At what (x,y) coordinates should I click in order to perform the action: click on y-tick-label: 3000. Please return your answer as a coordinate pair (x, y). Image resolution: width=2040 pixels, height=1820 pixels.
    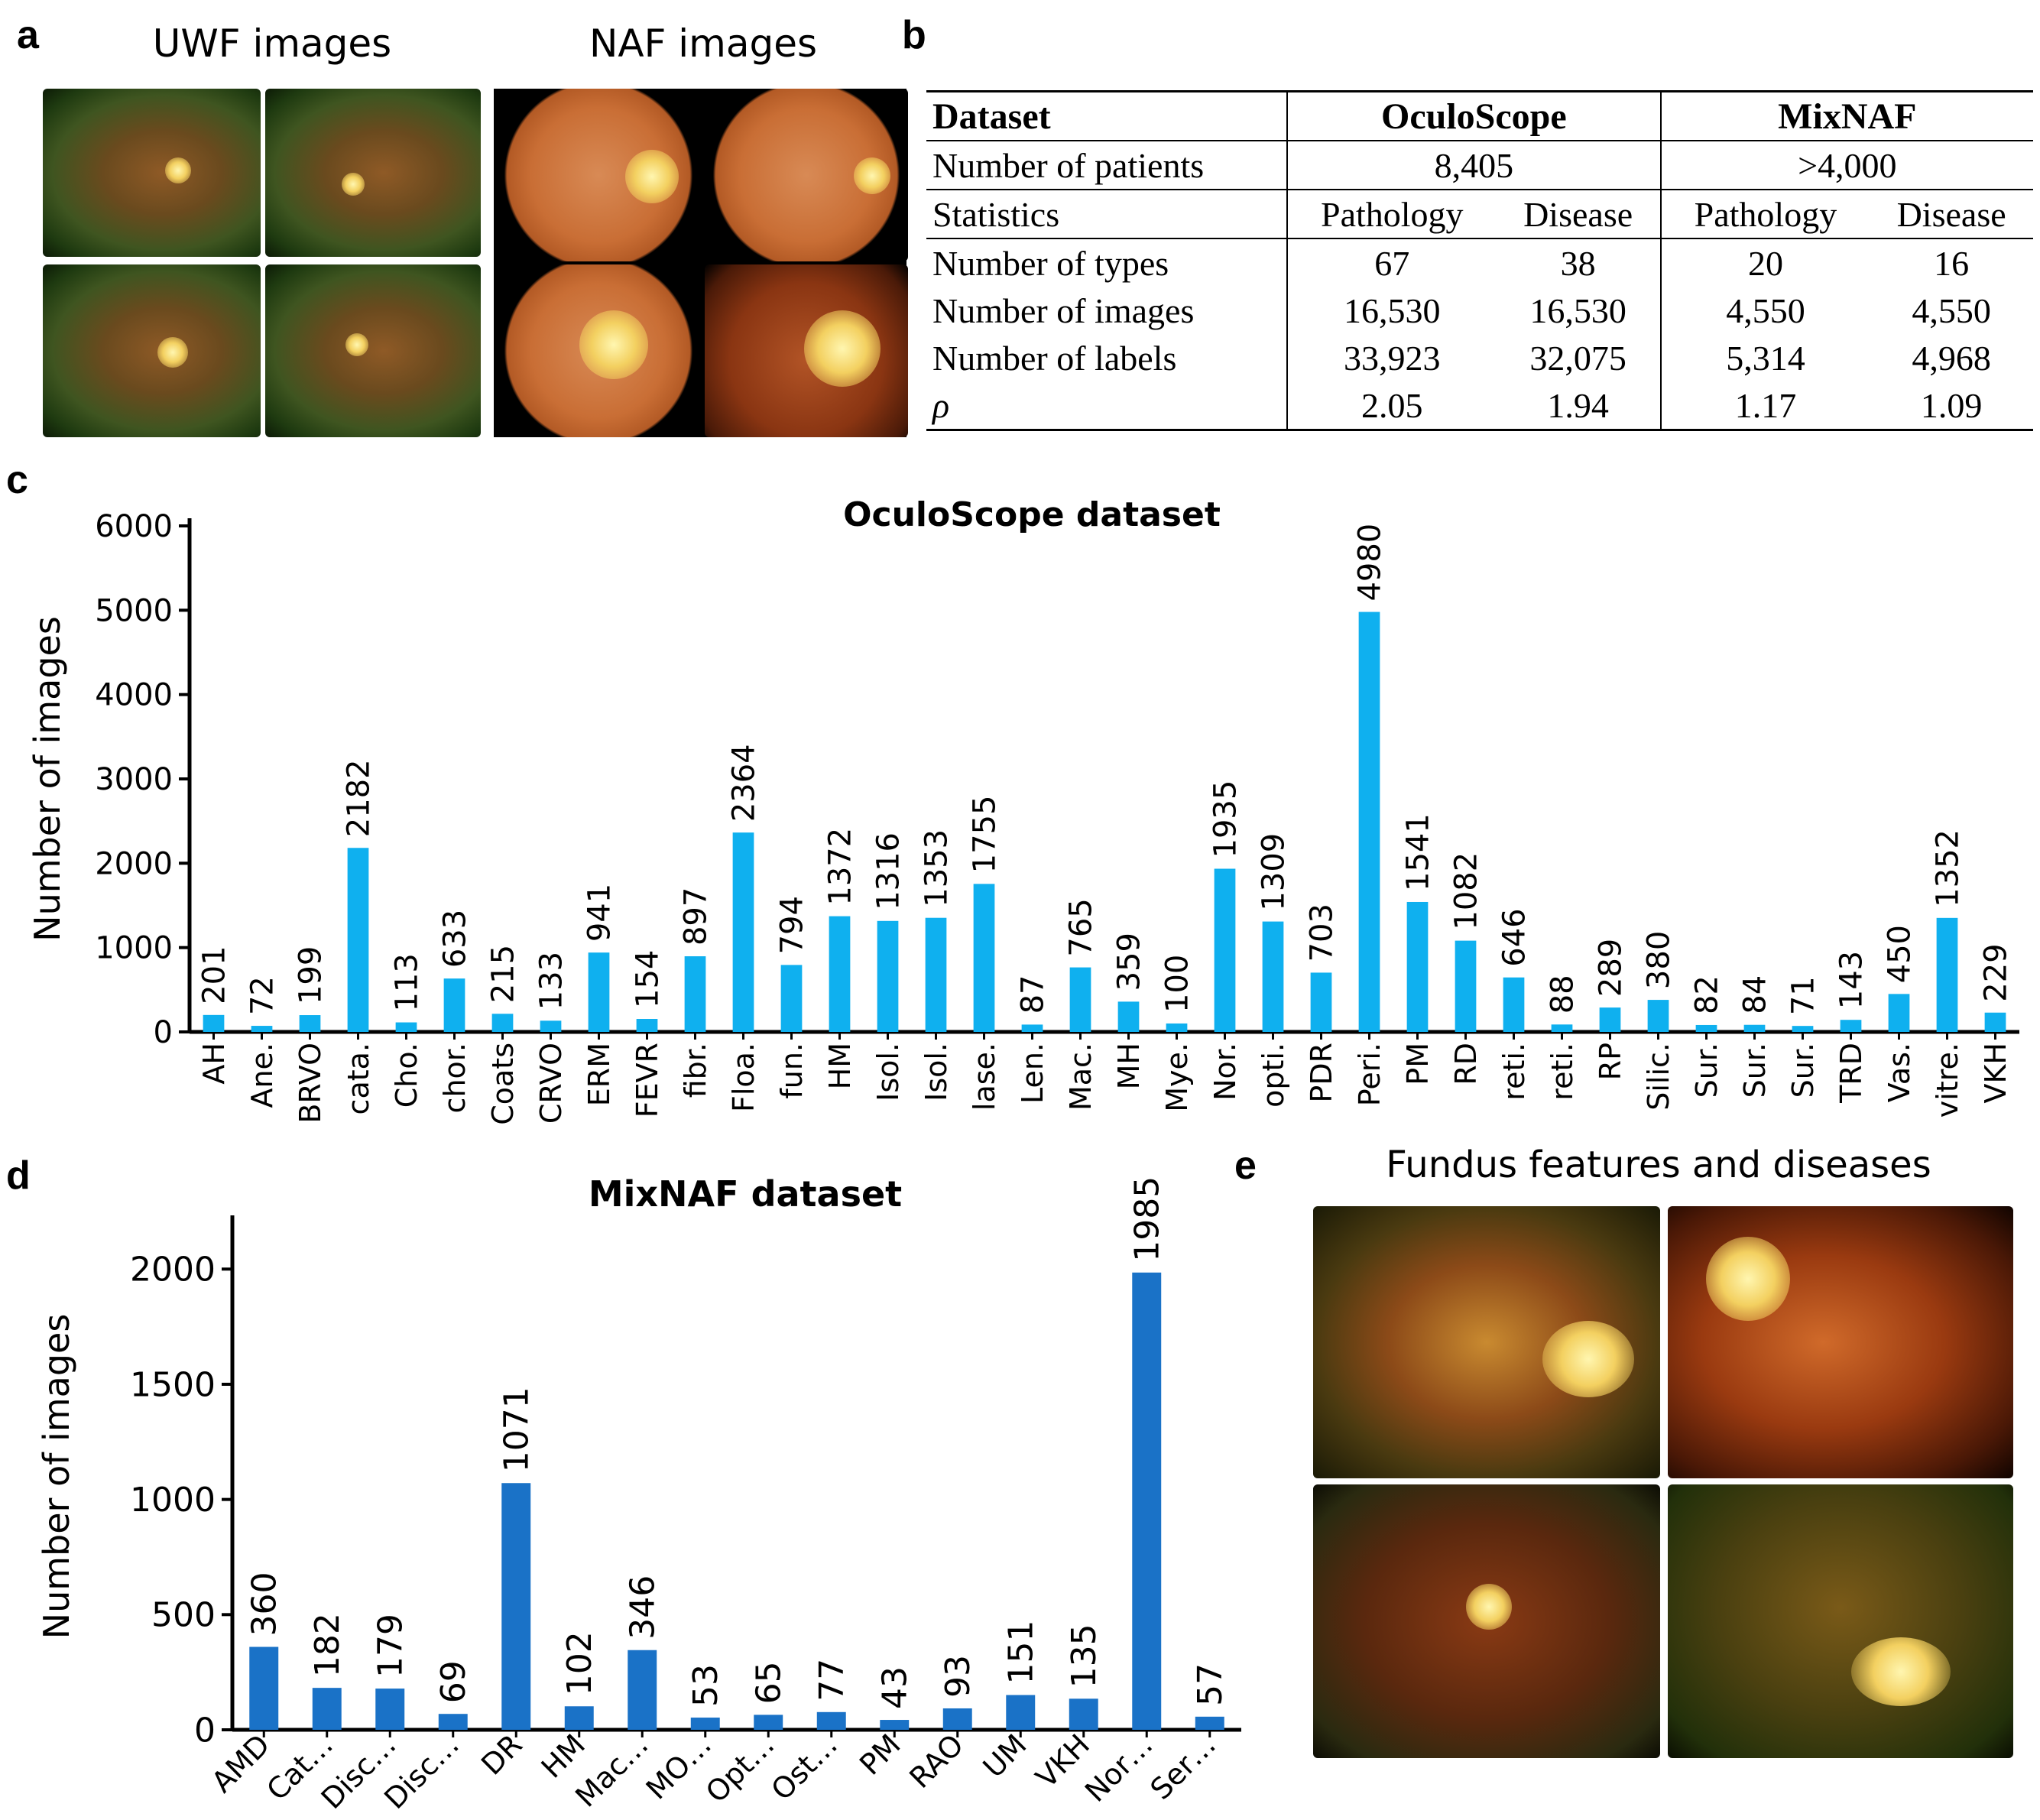
    Looking at the image, I should click on (134, 779).